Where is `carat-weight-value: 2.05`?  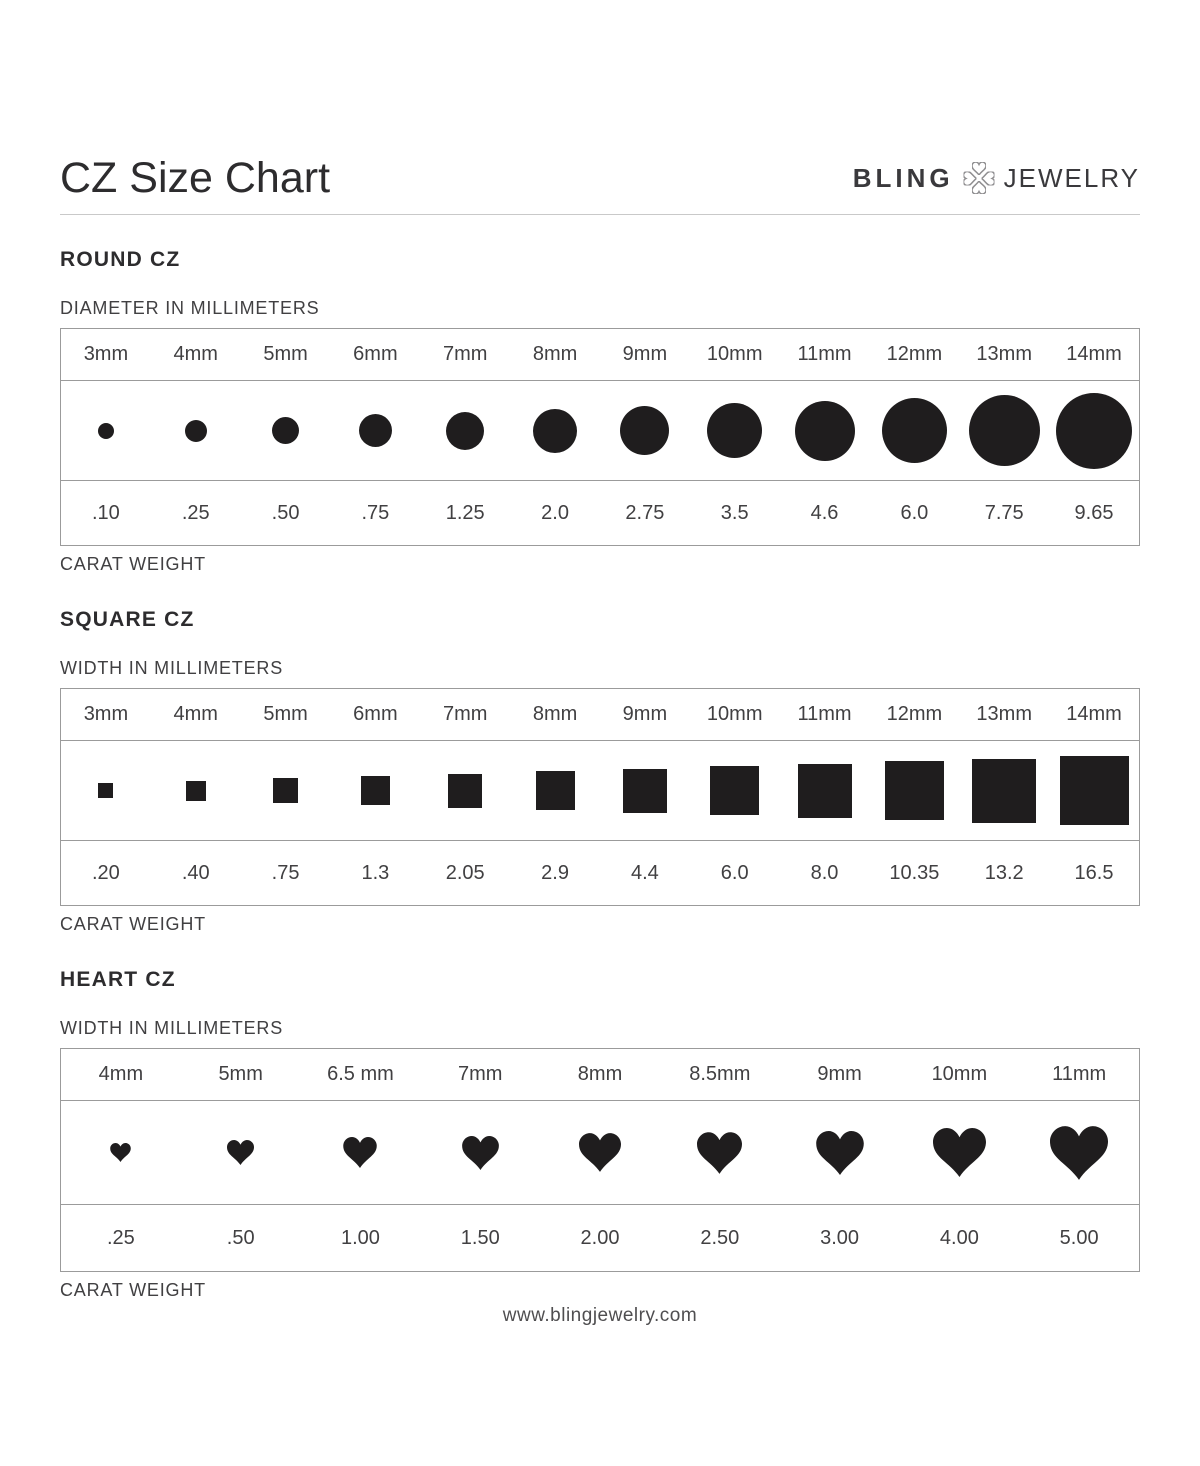 carat-weight-value: 2.05 is located at coordinates (465, 872).